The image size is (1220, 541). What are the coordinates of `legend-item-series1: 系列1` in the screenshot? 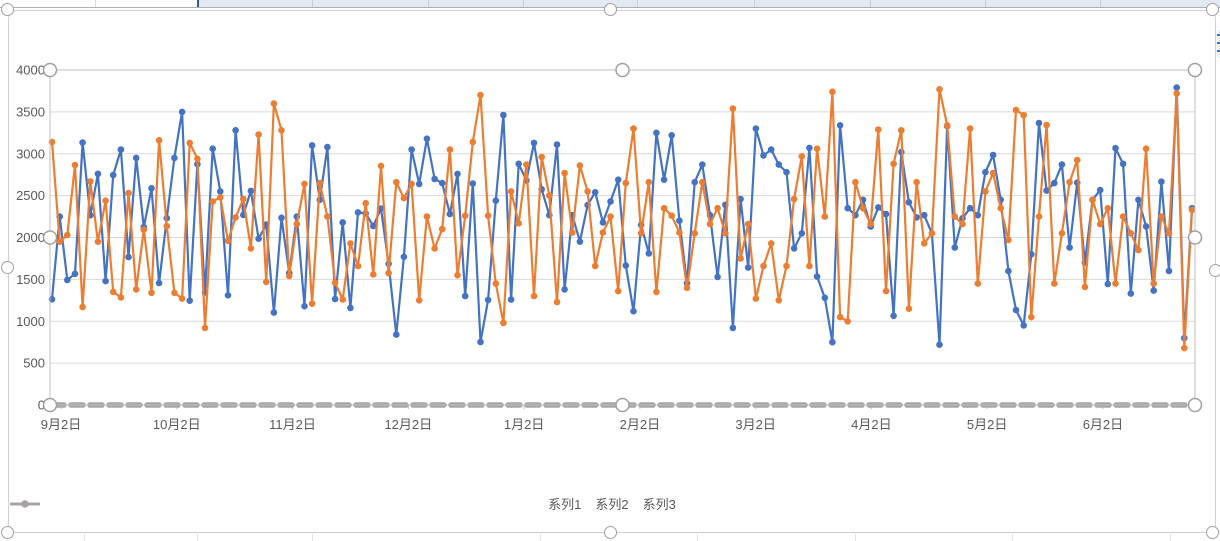 It's located at (295, 505).